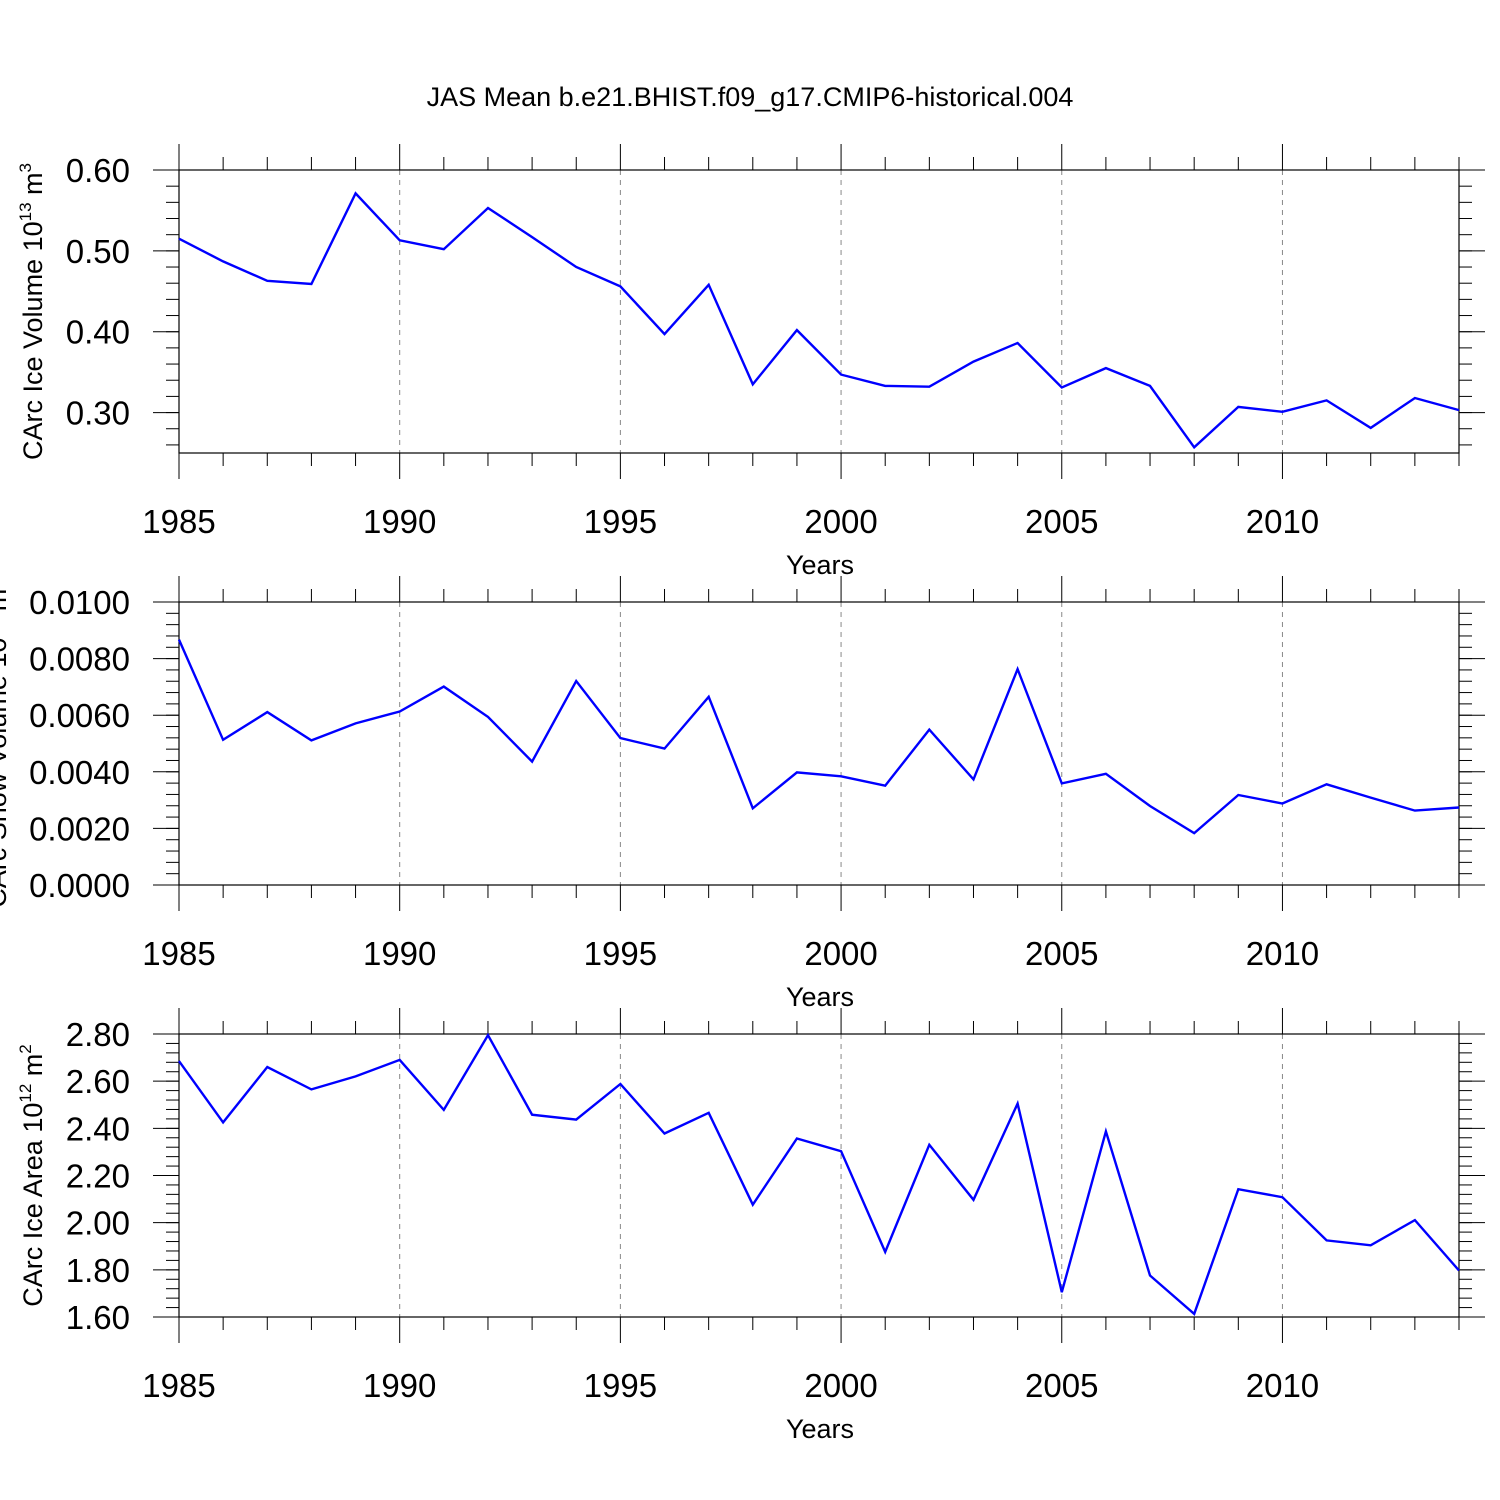 Image resolution: width=1500 pixels, height=1500 pixels. Describe the element at coordinates (25, 1048) in the screenshot. I see `y-axis-label-superscript: 2` at that location.